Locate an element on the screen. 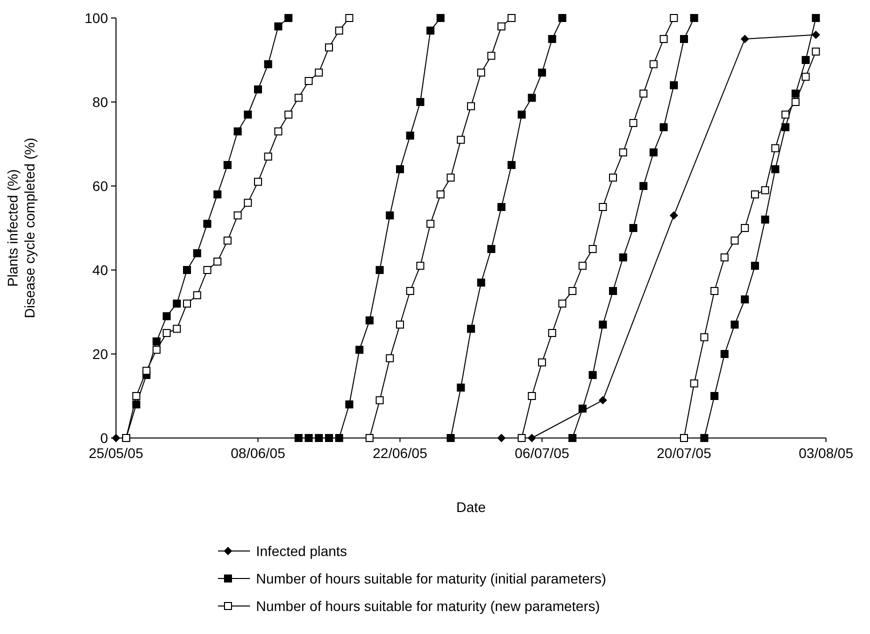  x-tick-label: 20/07/05 is located at coordinates (684, 453).